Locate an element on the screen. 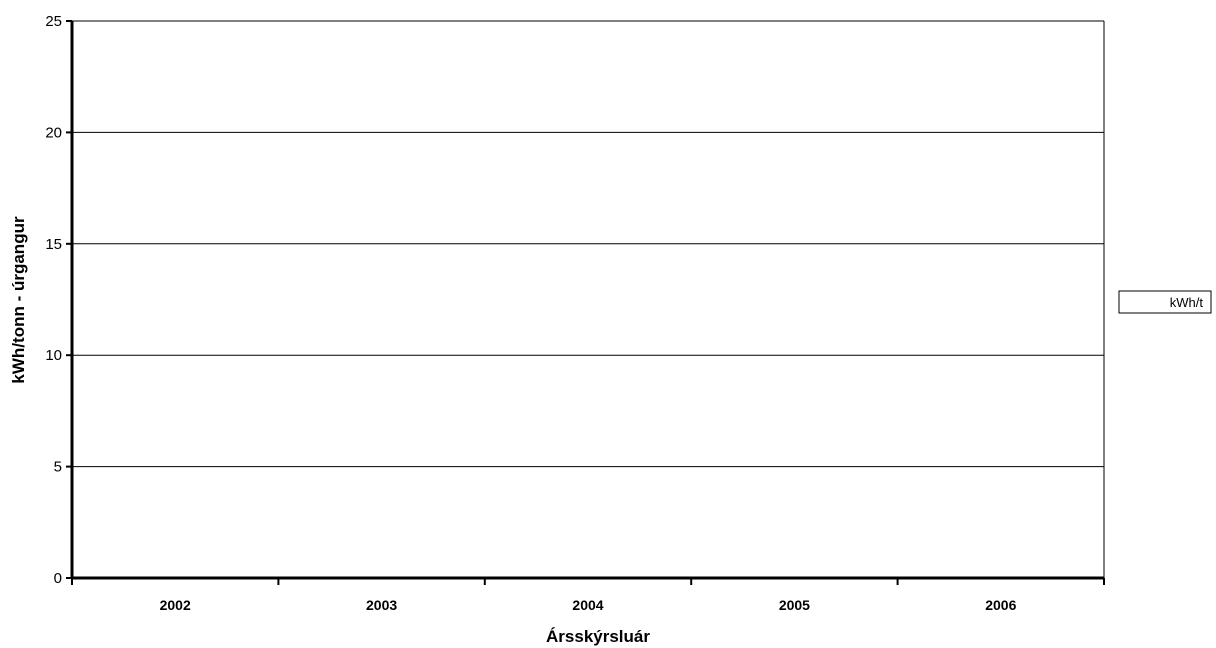  x-tick-label: 2006 is located at coordinates (1000, 605).